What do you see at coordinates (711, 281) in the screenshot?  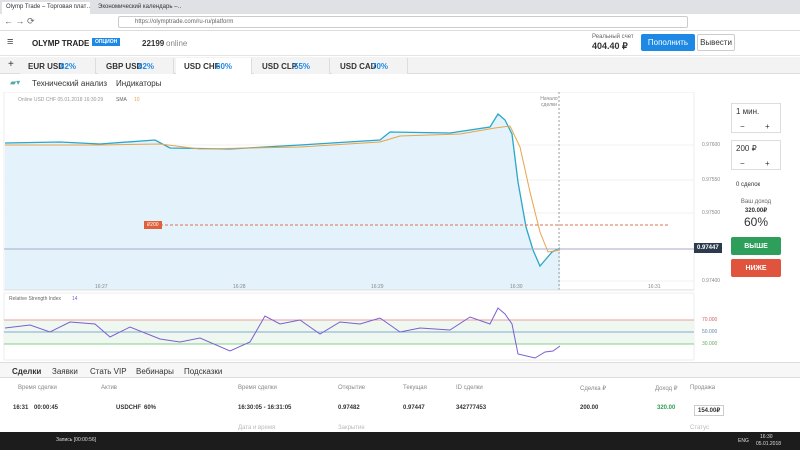 I see `price-tick: 0.97400` at bounding box center [711, 281].